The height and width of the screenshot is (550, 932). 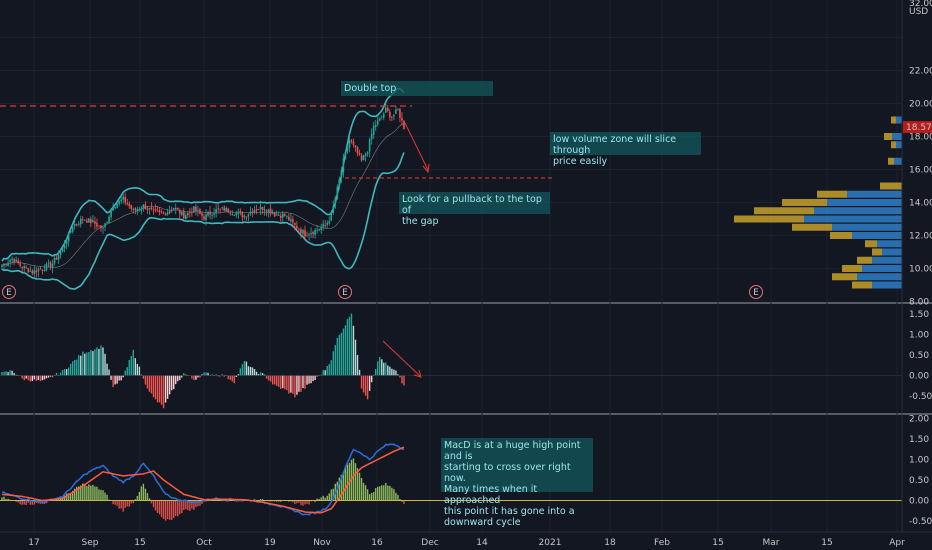 What do you see at coordinates (270, 543) in the screenshot?
I see `time-tick-label: 19` at bounding box center [270, 543].